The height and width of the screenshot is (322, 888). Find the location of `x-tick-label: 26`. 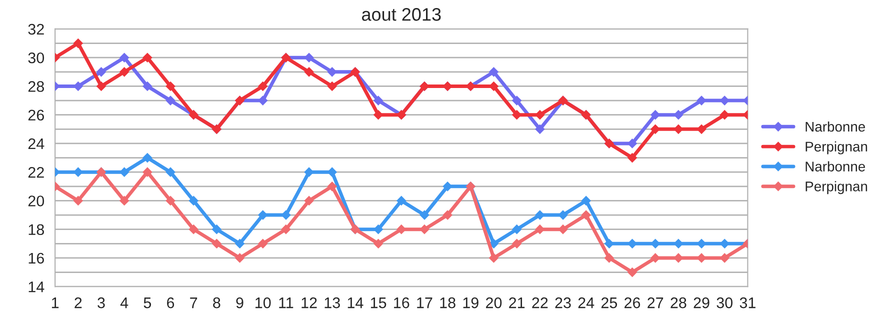

x-tick-label: 26 is located at coordinates (632, 302).